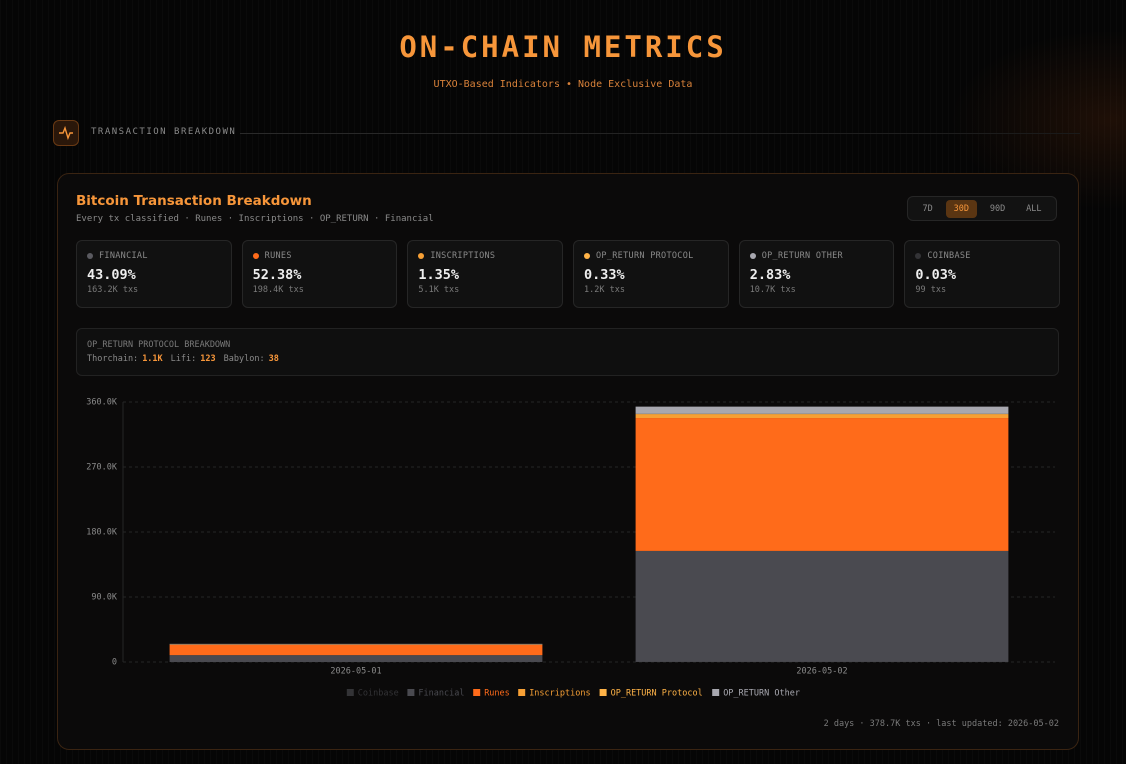  What do you see at coordinates (183, 359) in the screenshot?
I see `breakdown-label: Lifi:` at bounding box center [183, 359].